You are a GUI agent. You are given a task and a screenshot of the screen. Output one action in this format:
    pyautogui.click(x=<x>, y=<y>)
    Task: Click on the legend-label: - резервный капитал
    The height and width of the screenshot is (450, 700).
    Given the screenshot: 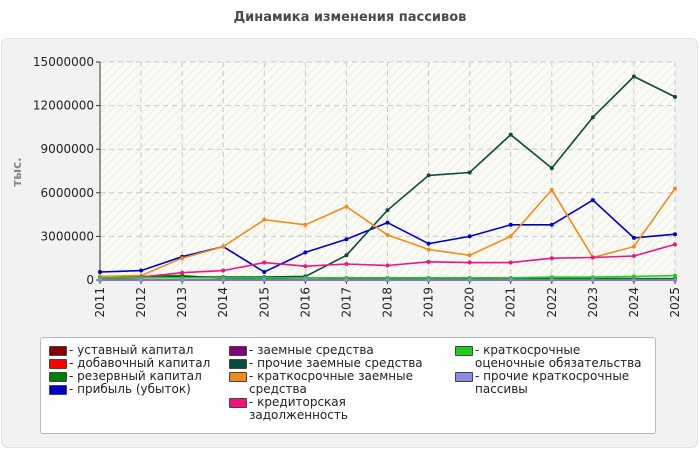 What is the action you would take?
    pyautogui.click(x=135, y=376)
    